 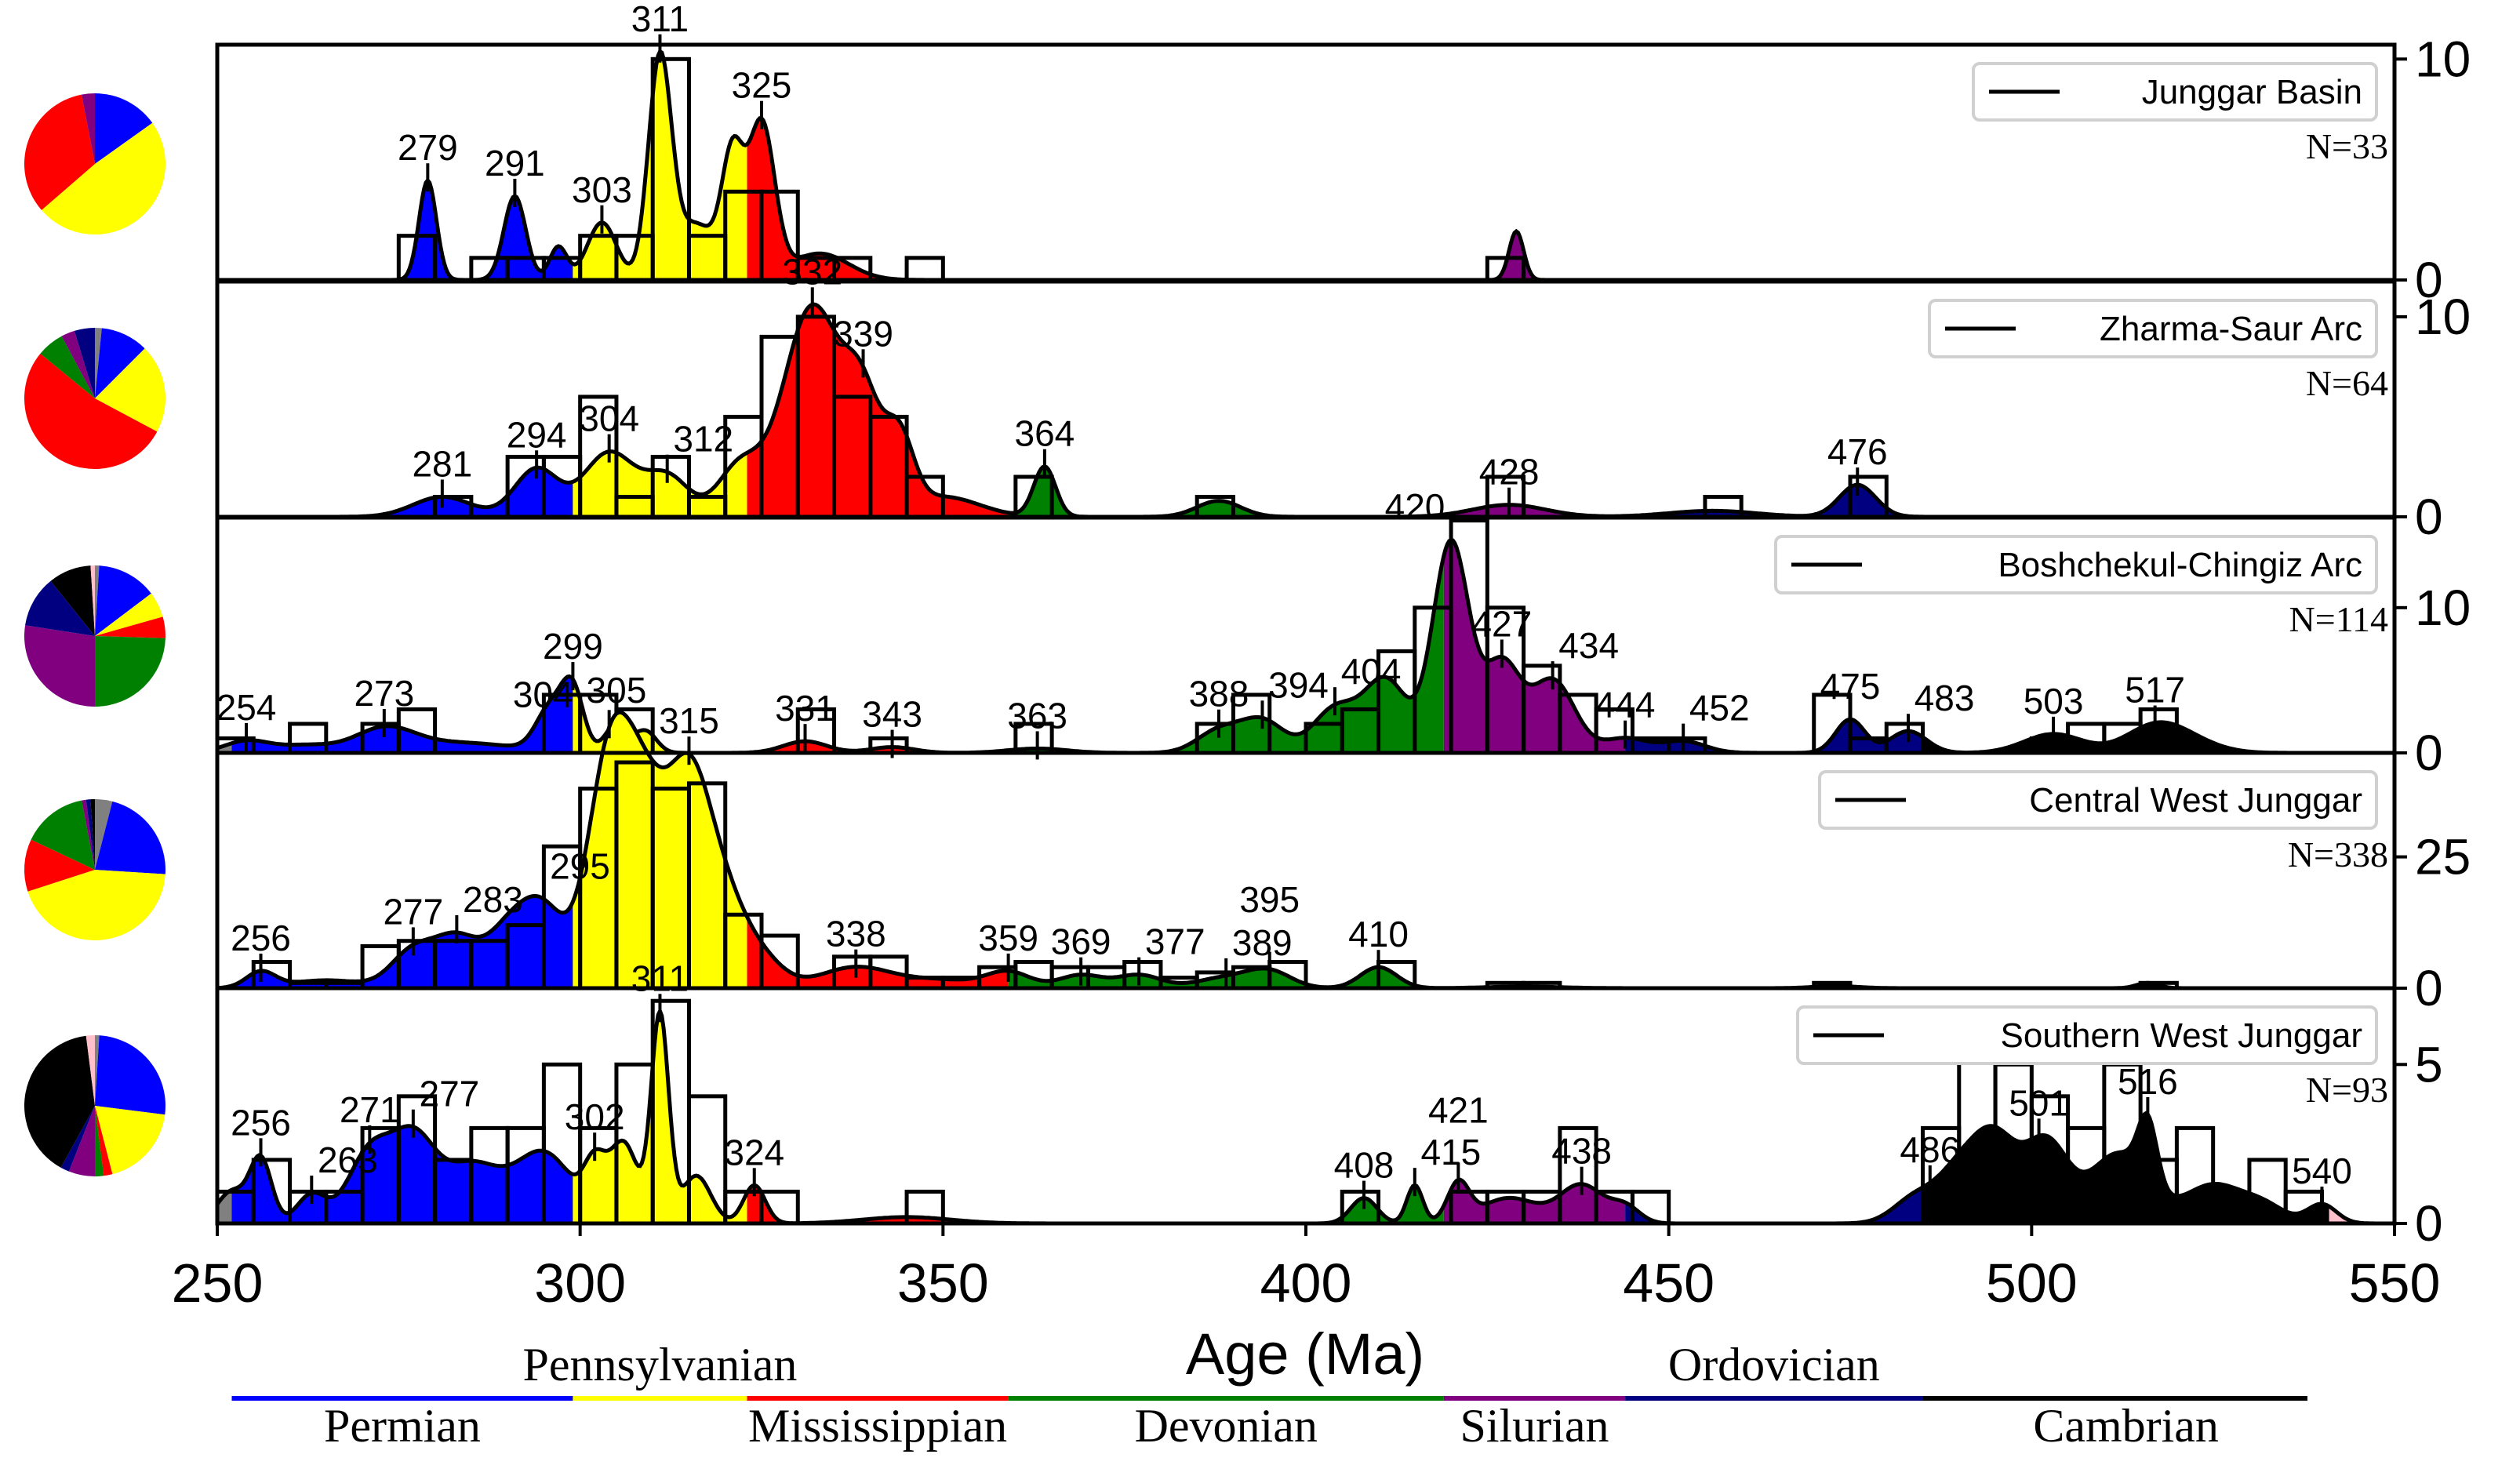 What do you see at coordinates (1534, 1426) in the screenshot?
I see `period-label: Silurian` at bounding box center [1534, 1426].